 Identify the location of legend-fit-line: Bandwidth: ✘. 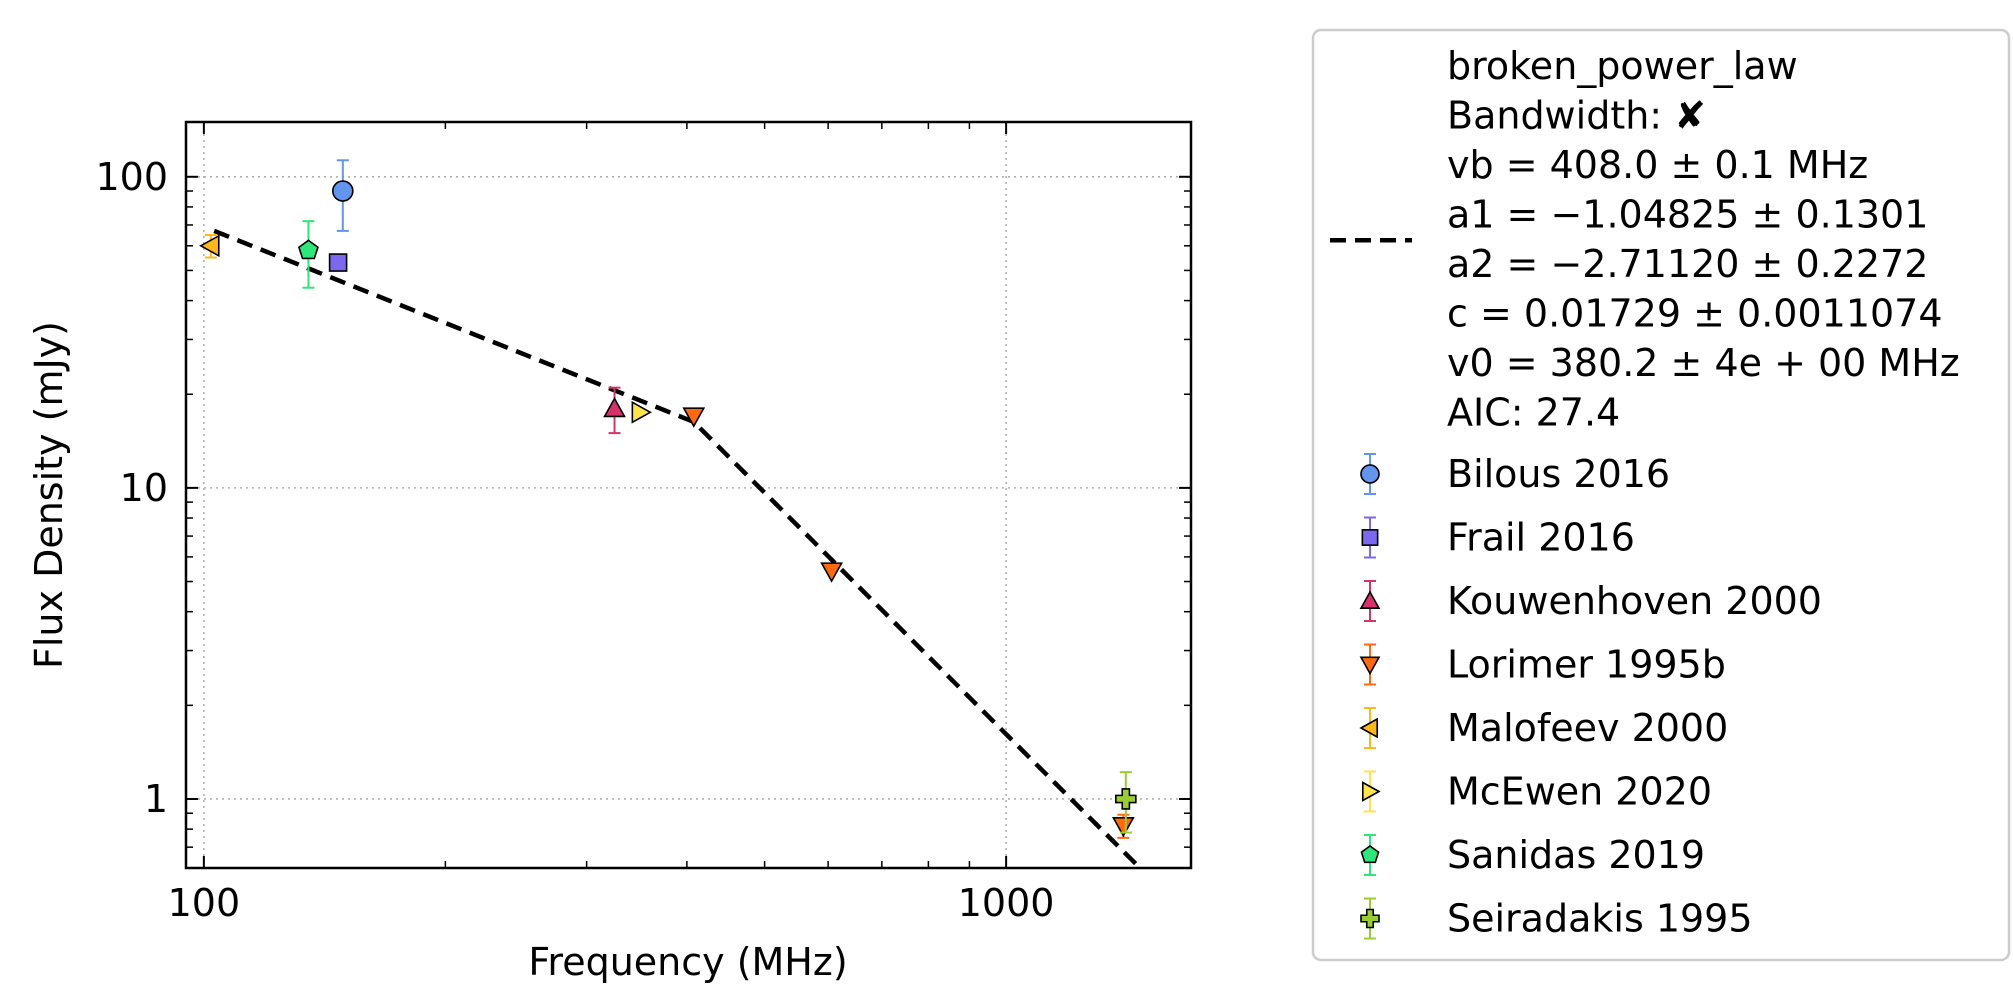
(1576, 116).